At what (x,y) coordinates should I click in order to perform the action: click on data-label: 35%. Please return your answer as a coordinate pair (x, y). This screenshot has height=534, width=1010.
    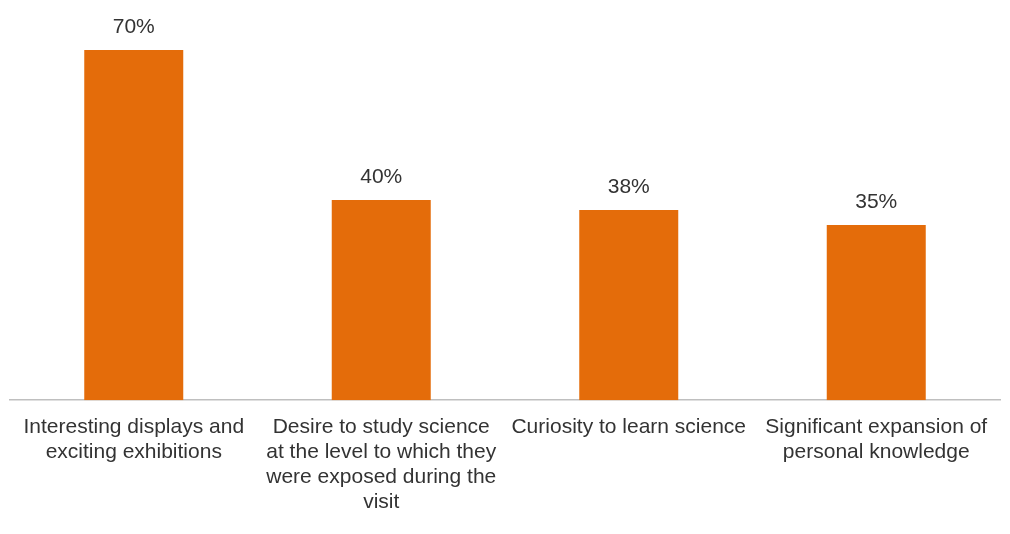
    Looking at the image, I should click on (876, 201).